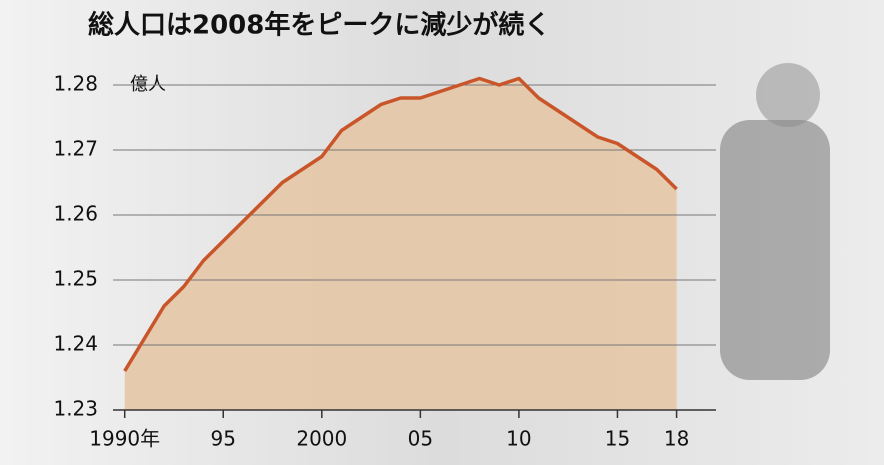  I want to click on x-tick-label: 10, so click(518, 439).